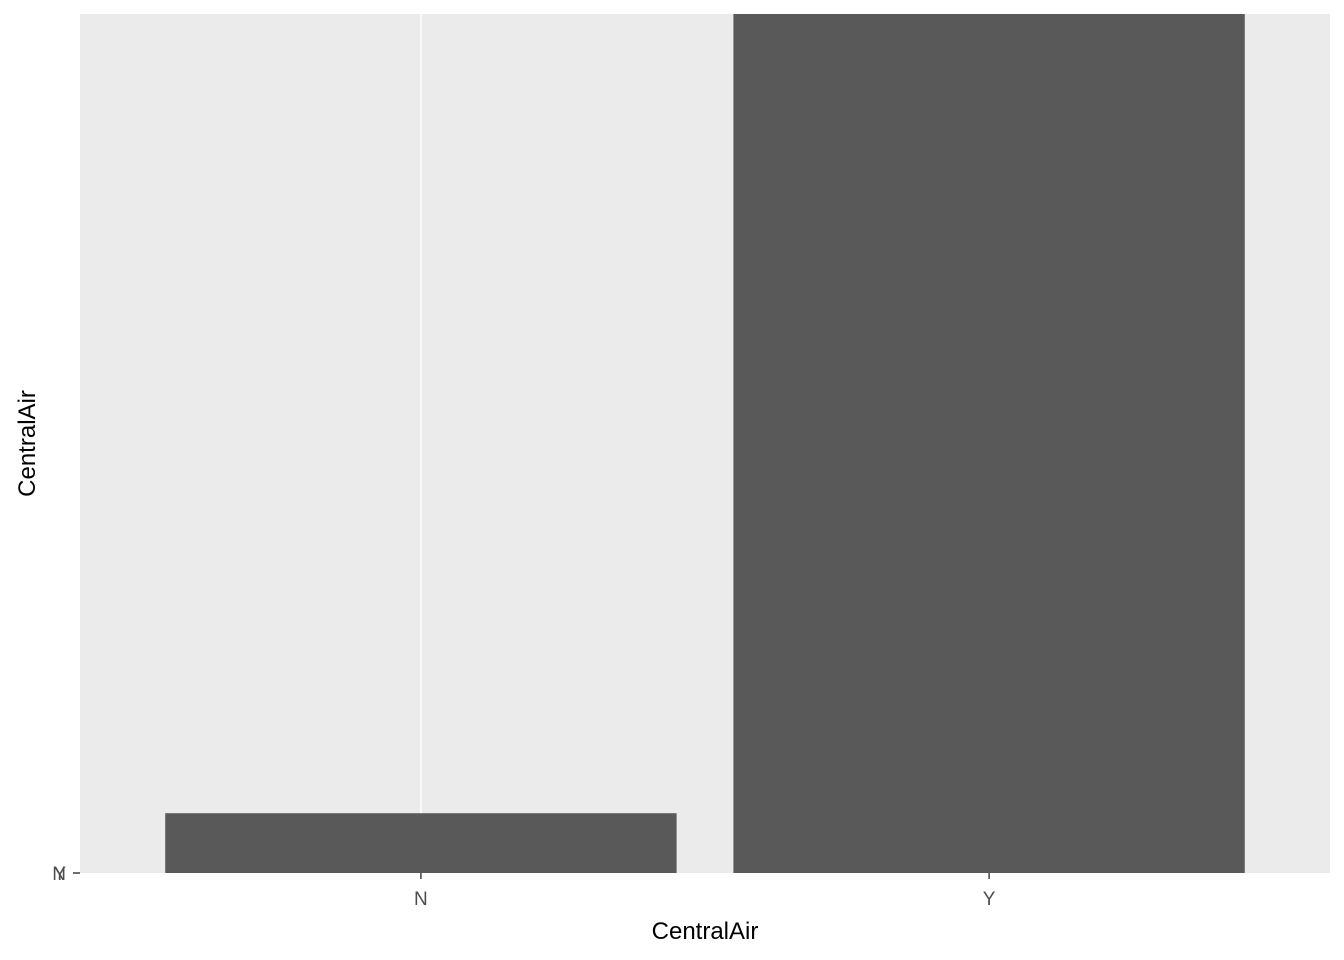 The width and height of the screenshot is (1344, 960). I want to click on y-tick-label-n: N, so click(59, 874).